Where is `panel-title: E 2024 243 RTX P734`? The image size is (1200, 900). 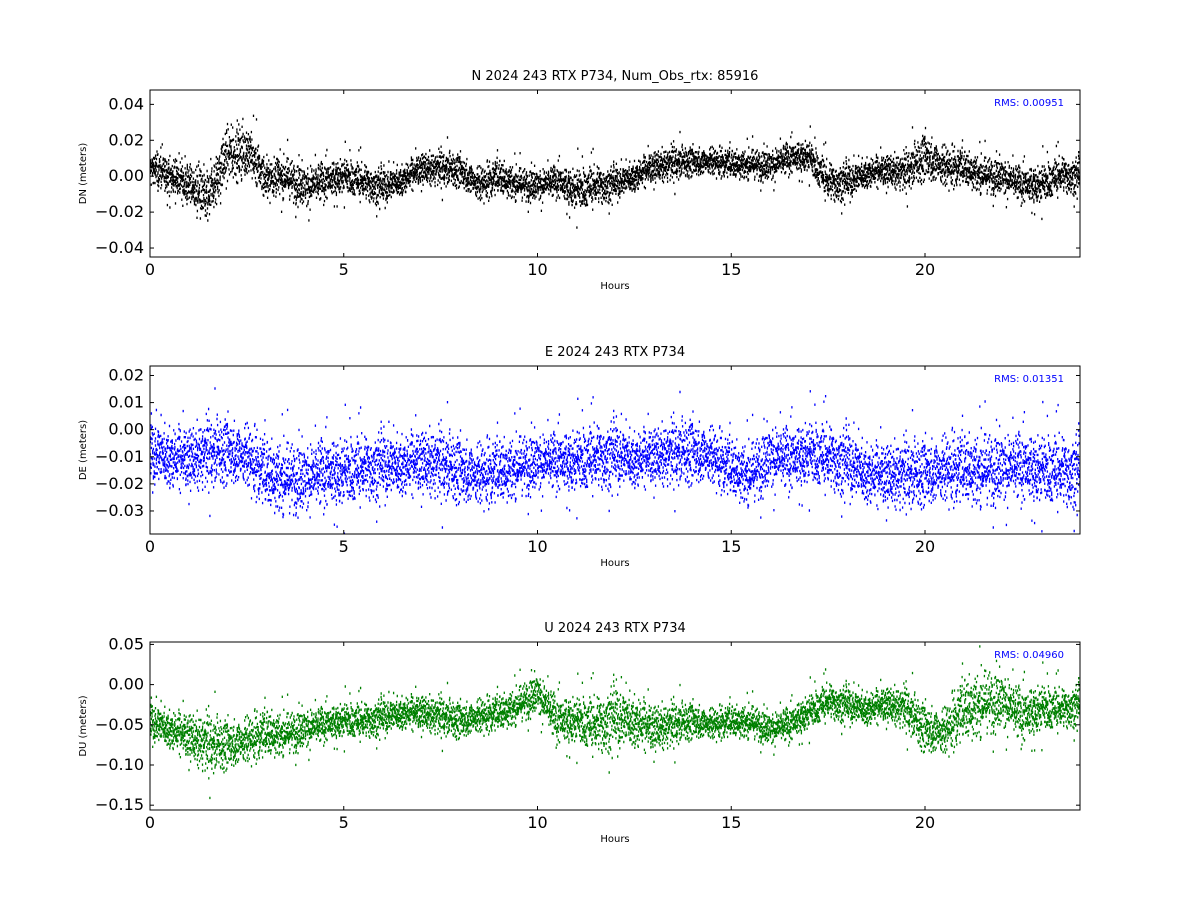 panel-title: E 2024 243 RTX P734 is located at coordinates (615, 352).